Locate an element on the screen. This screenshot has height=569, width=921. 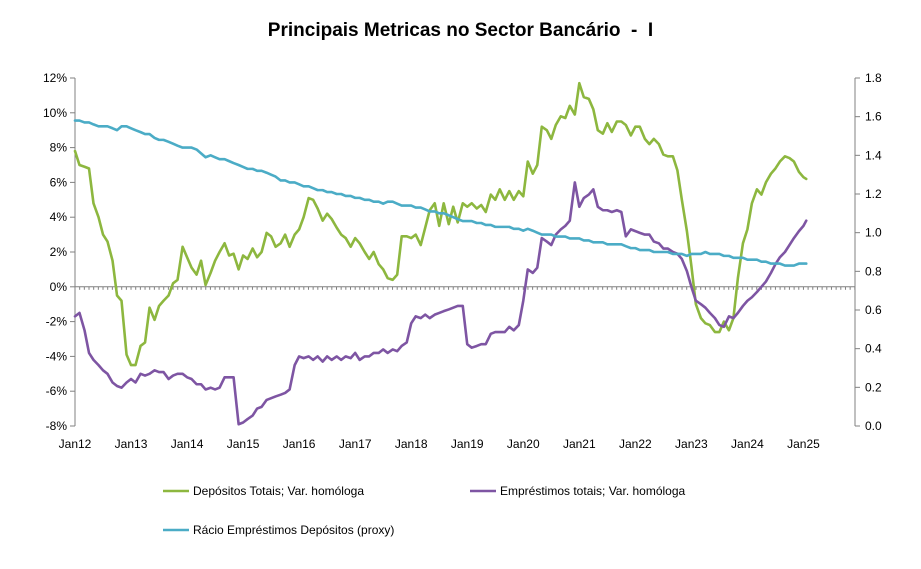
y-left-tick-label: 8% is located at coordinates (59, 148).